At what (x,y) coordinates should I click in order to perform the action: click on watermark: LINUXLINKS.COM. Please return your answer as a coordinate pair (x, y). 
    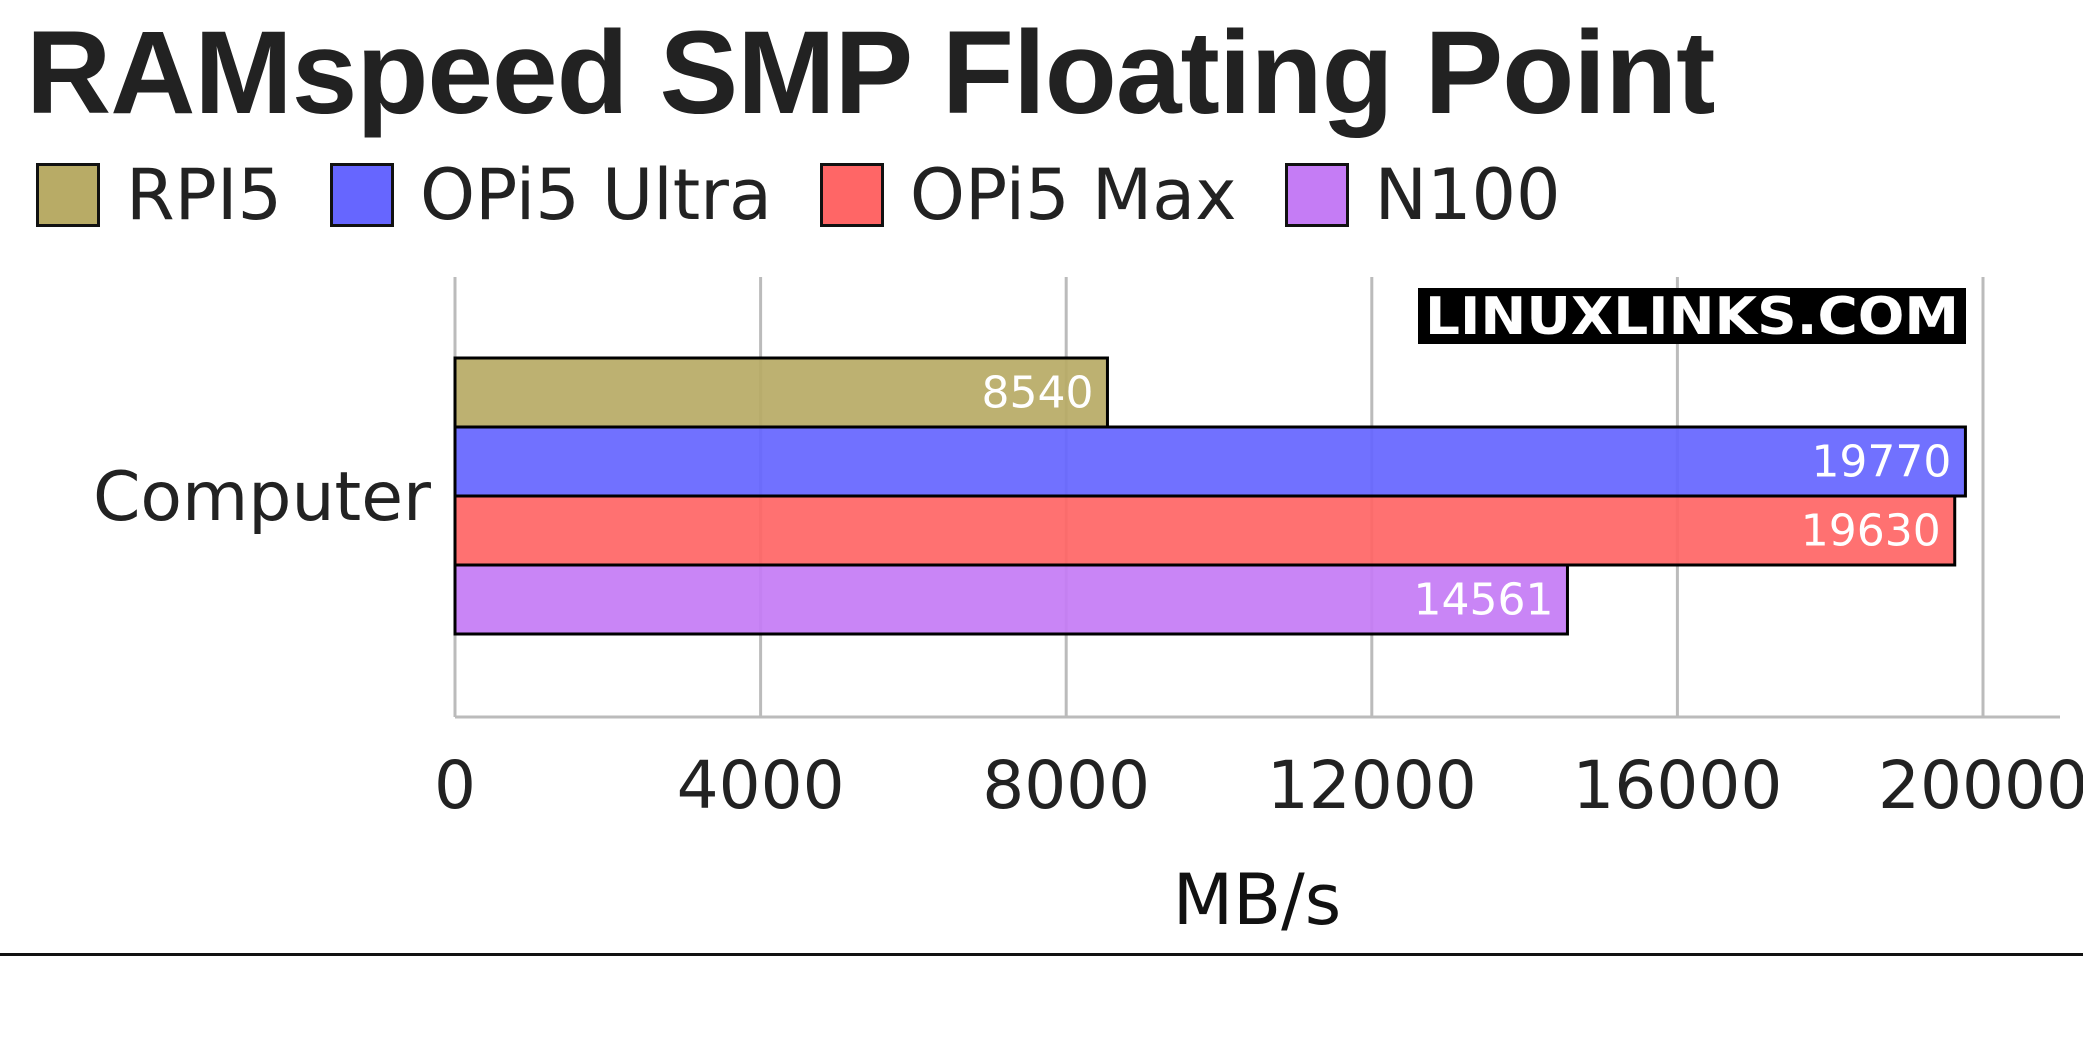
    Looking at the image, I should click on (1692, 317).